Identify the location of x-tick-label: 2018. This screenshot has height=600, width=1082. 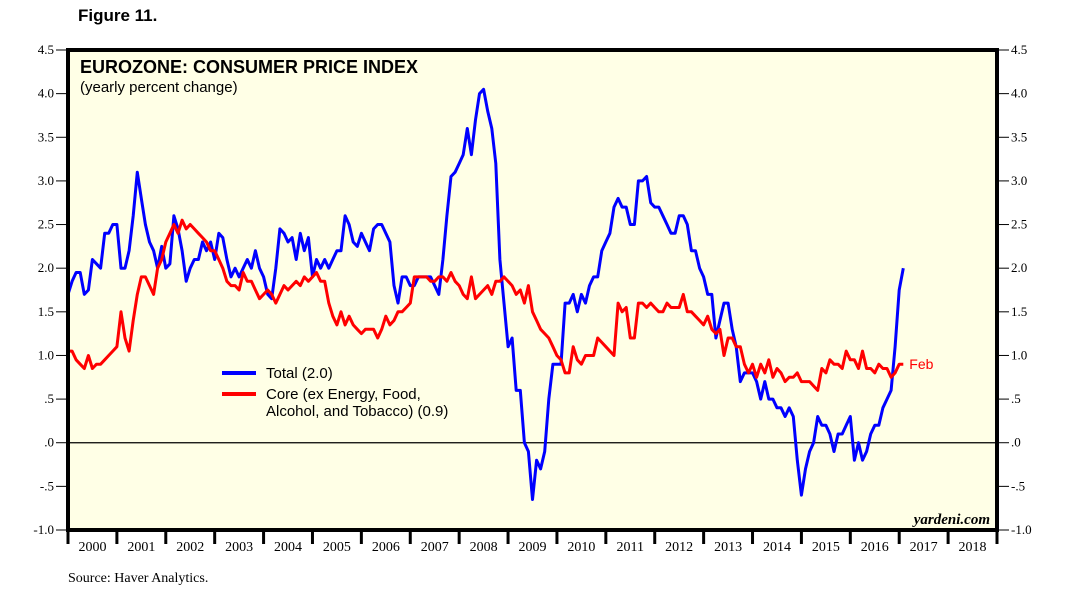
(973, 547).